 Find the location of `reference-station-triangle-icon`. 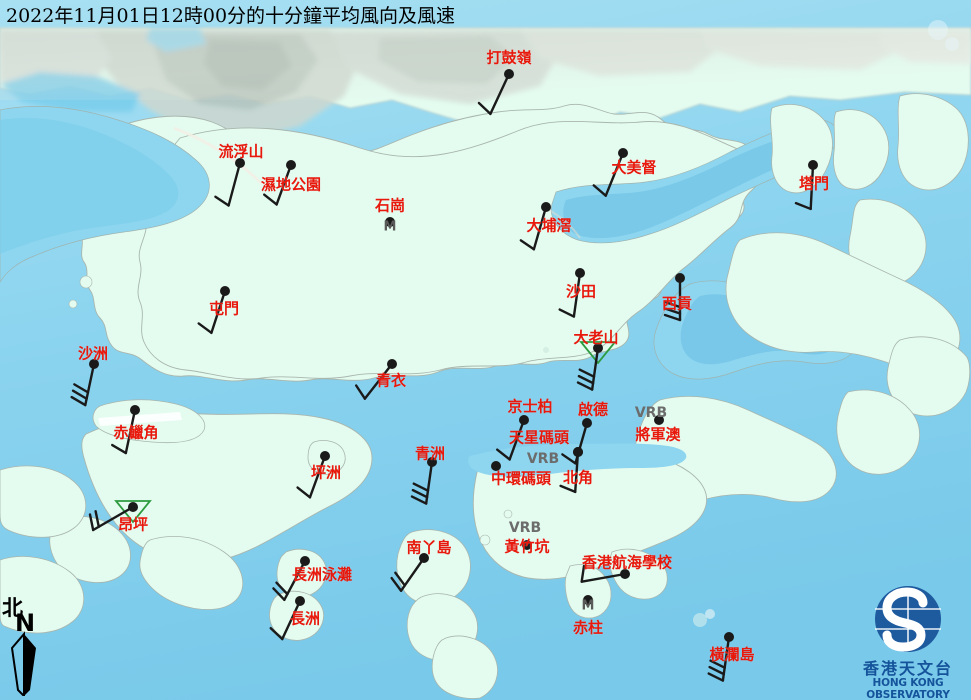

reference-station-triangle-icon is located at coordinates (598, 353).